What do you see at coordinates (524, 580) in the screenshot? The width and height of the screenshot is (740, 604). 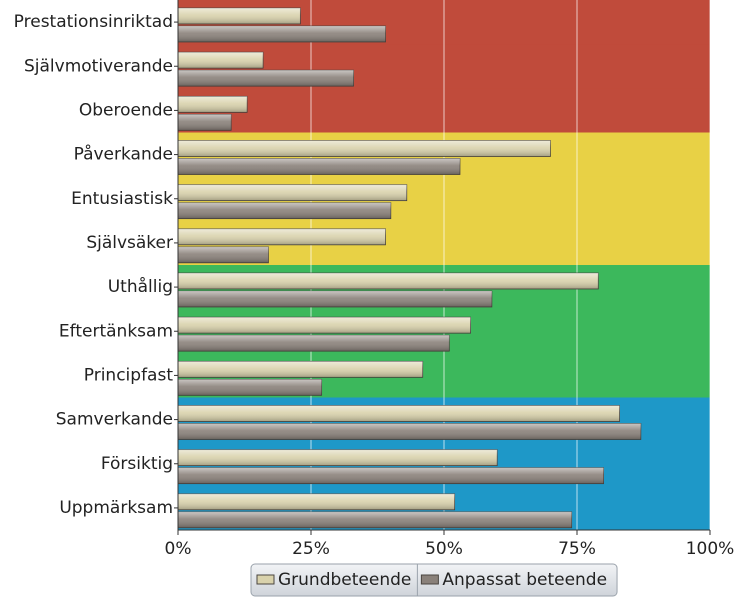 I see `legend-label: Anpassat beteende` at bounding box center [524, 580].